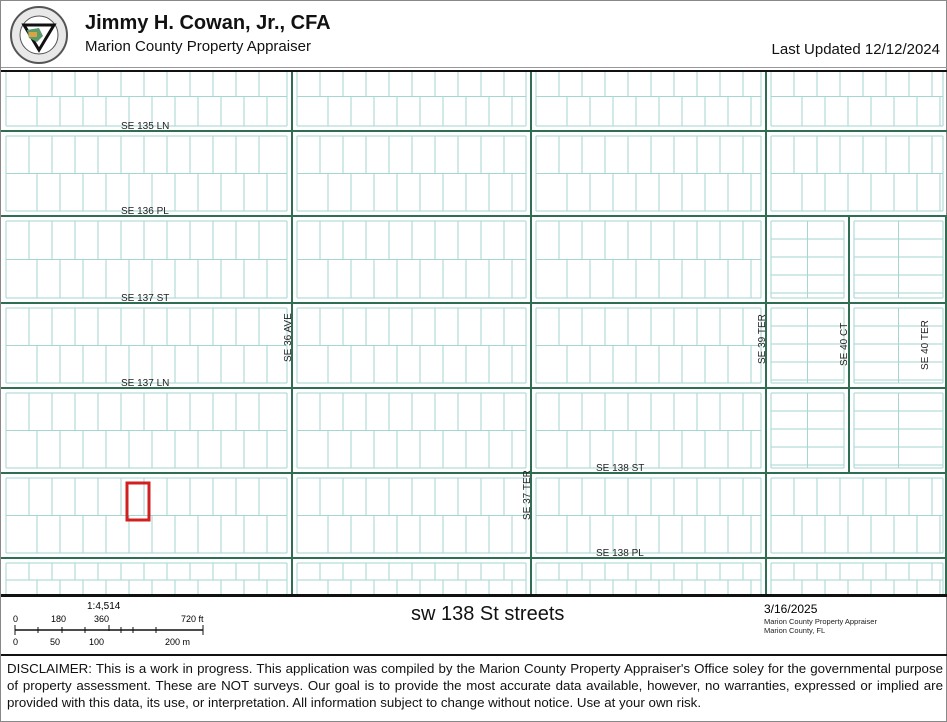  What do you see at coordinates (620, 553) in the screenshot?
I see `street-label-se-138-pl: SE 138 PL` at bounding box center [620, 553].